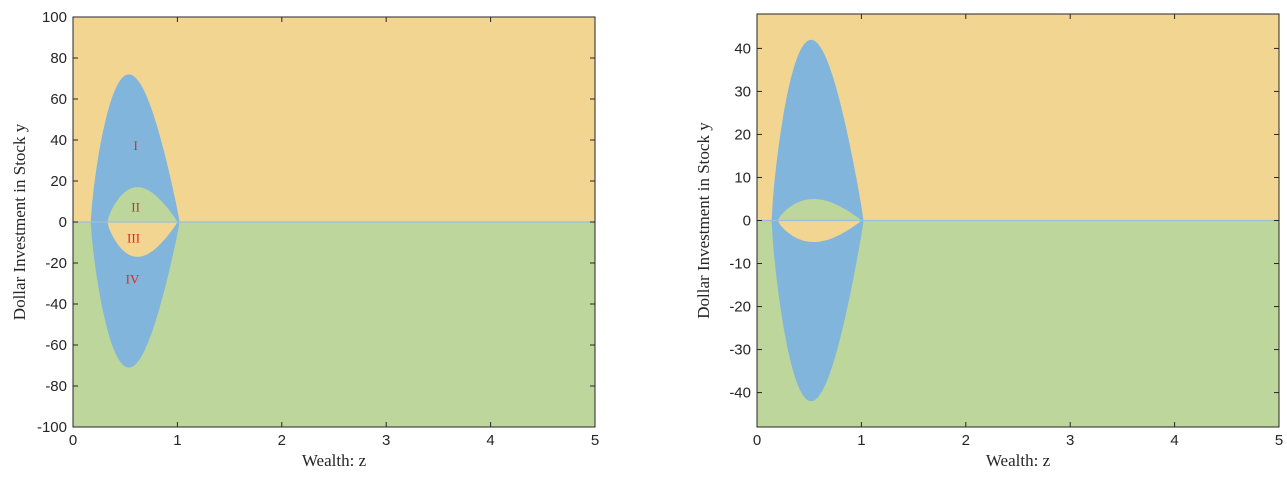  What do you see at coordinates (740, 350) in the screenshot?
I see `y-tick-label: -30` at bounding box center [740, 350].